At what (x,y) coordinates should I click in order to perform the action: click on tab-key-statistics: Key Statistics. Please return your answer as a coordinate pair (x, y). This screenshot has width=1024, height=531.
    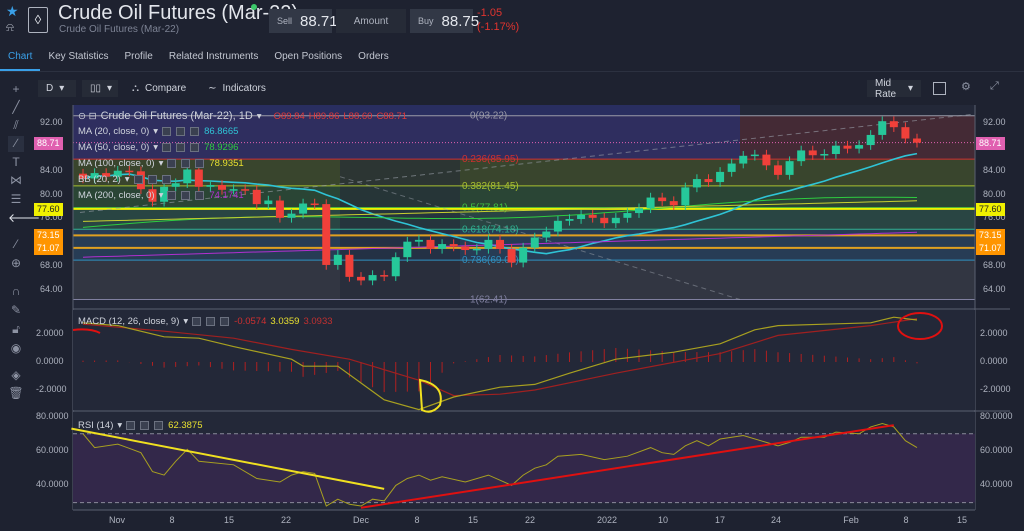
    Looking at the image, I should click on (78, 56).